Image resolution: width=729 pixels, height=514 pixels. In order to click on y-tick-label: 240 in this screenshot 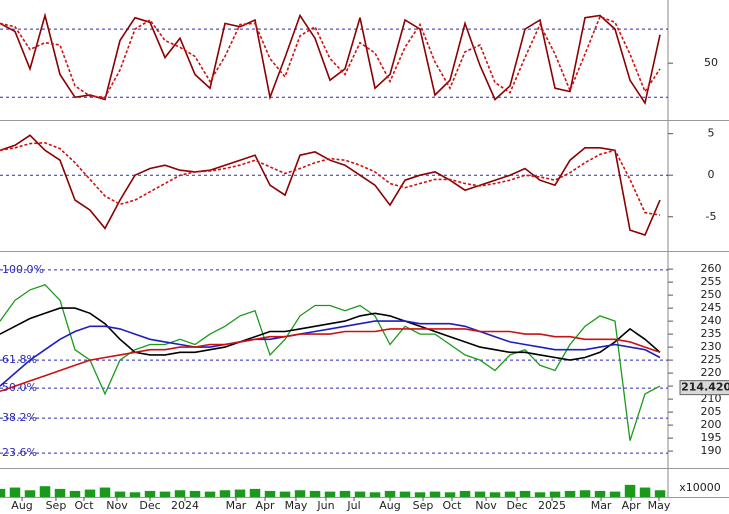, I will do `click(711, 320)`.